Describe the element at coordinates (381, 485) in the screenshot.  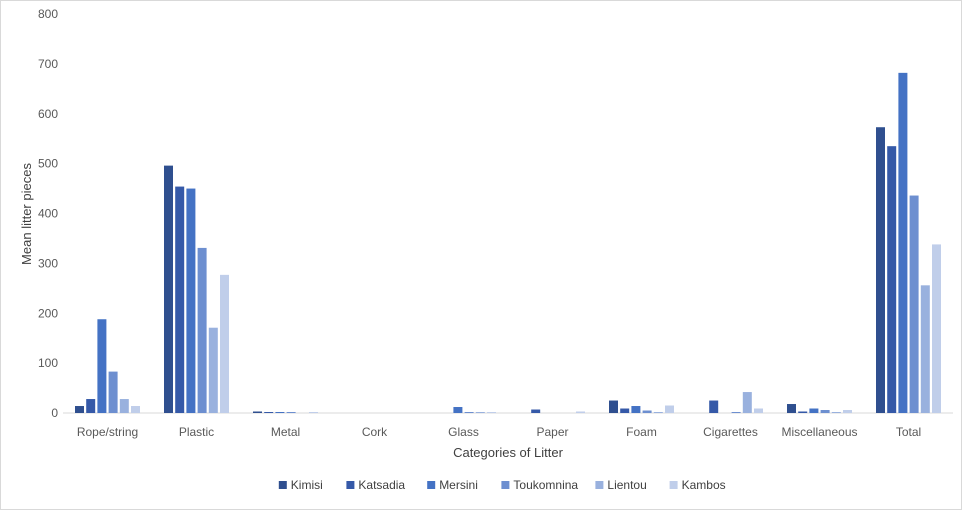
I see `legend-label: Katsadia` at that location.